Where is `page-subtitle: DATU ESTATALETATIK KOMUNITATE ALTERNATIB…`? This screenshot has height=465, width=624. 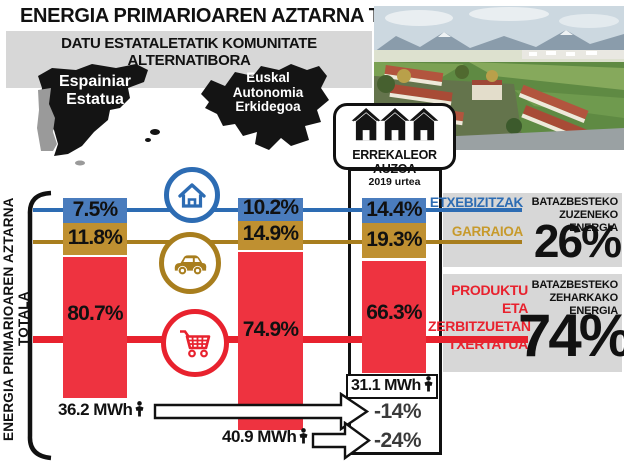
page-subtitle: DATU ESTATALETATIK KOMUNITATE ALTERNATIB… is located at coordinates (189, 52).